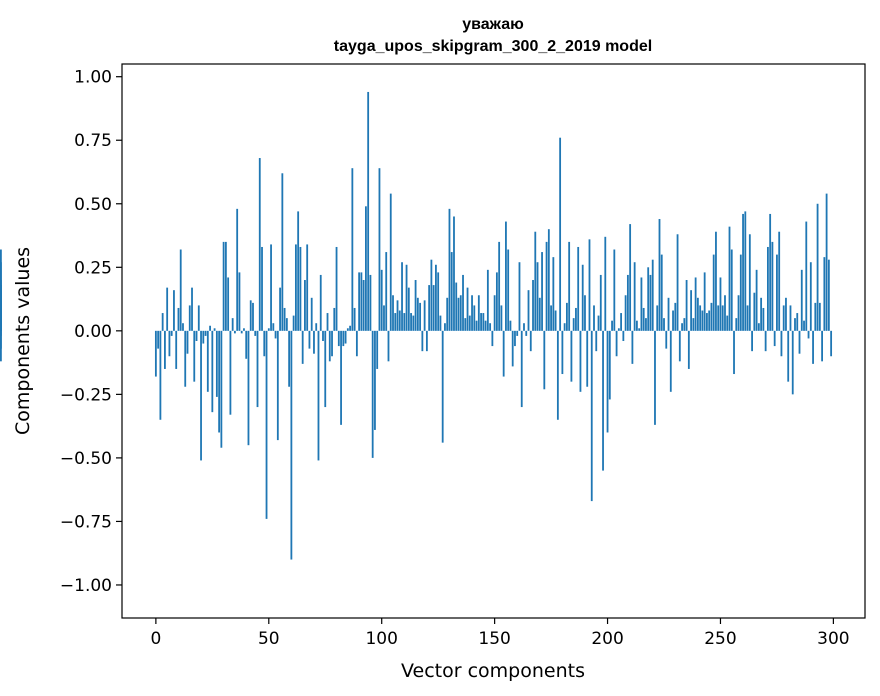  What do you see at coordinates (86, 586) in the screenshot?
I see `y-tick-label: −1.00` at bounding box center [86, 586].